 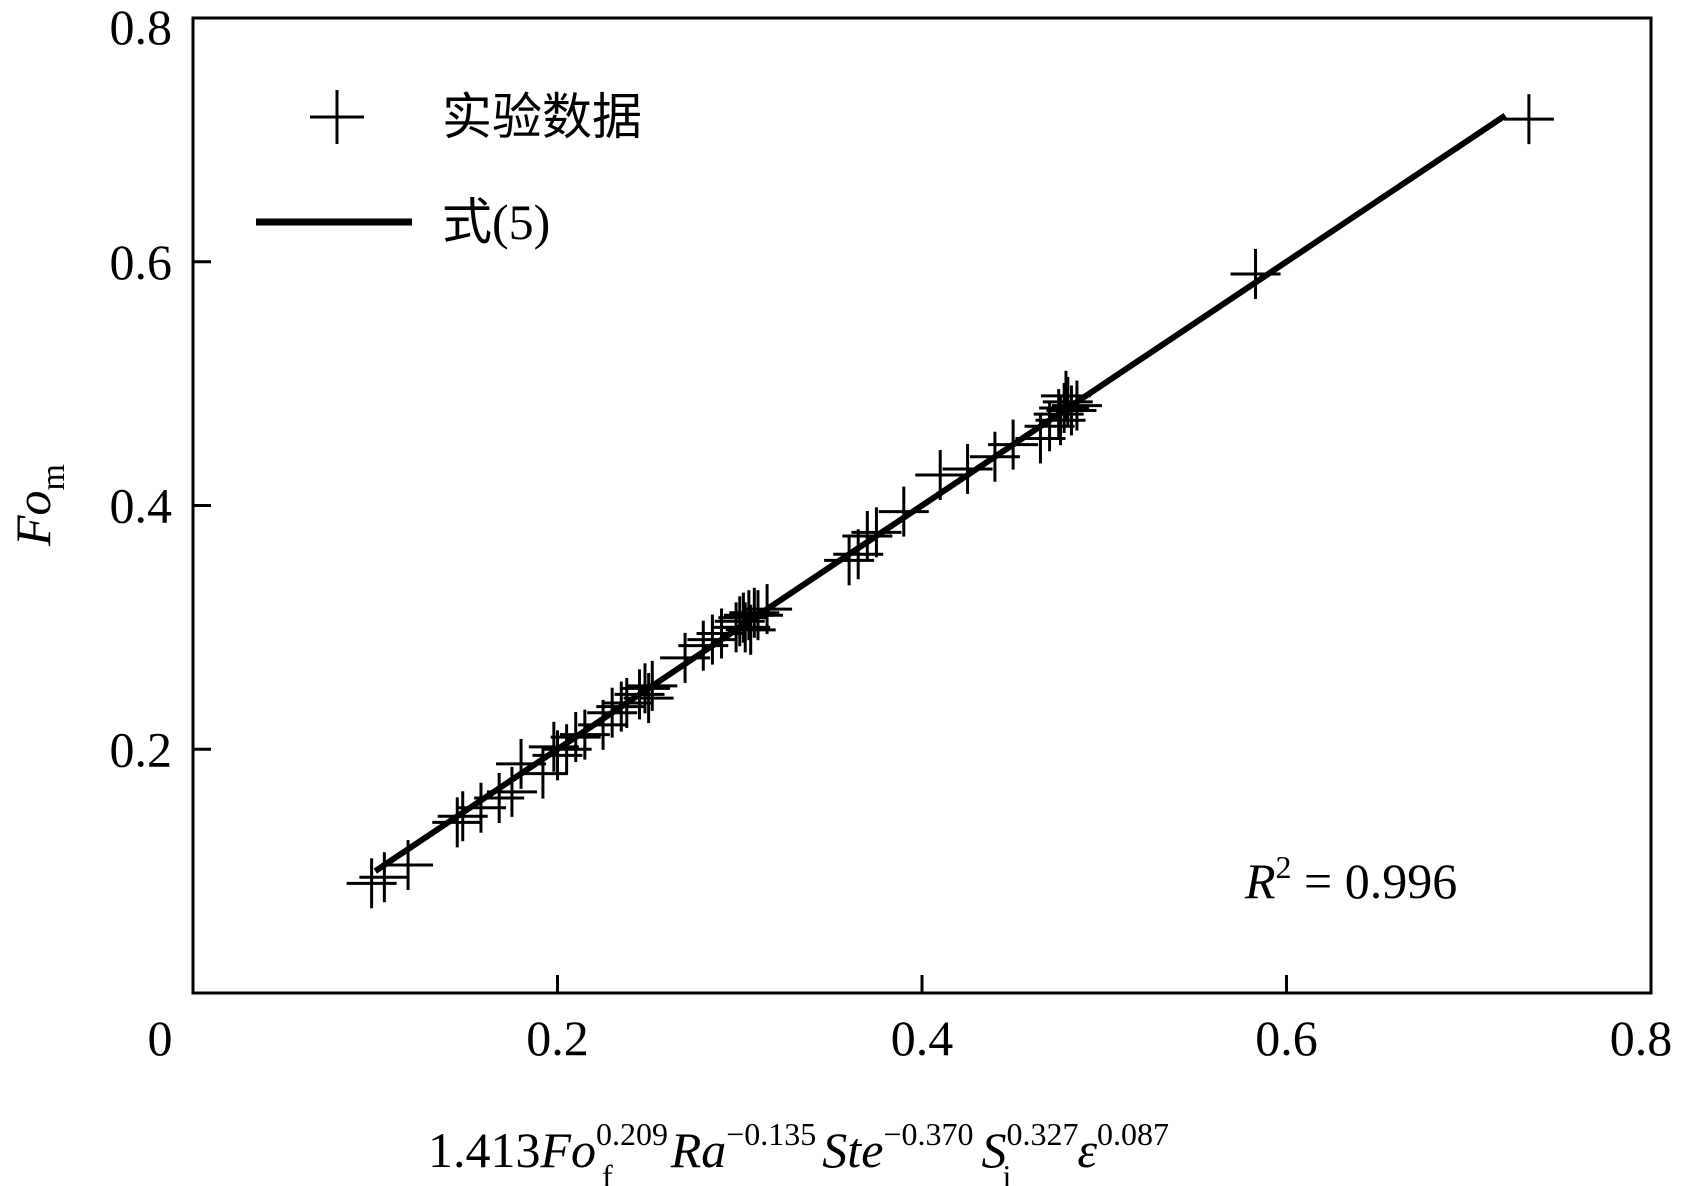 I want to click on x-tick-label: 0.6, so click(x=1286, y=1038).